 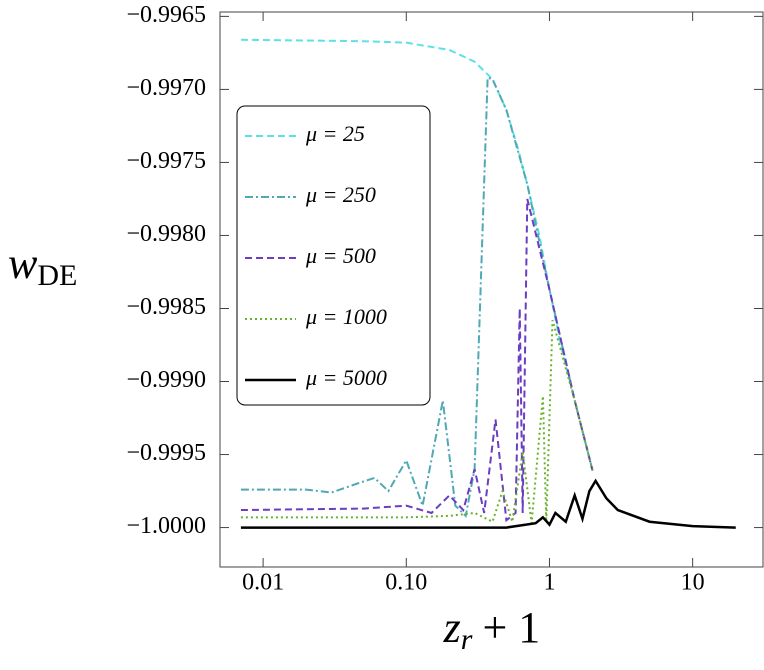 What do you see at coordinates (346, 377) in the screenshot?
I see `legend-label: μ = 5000` at bounding box center [346, 377].